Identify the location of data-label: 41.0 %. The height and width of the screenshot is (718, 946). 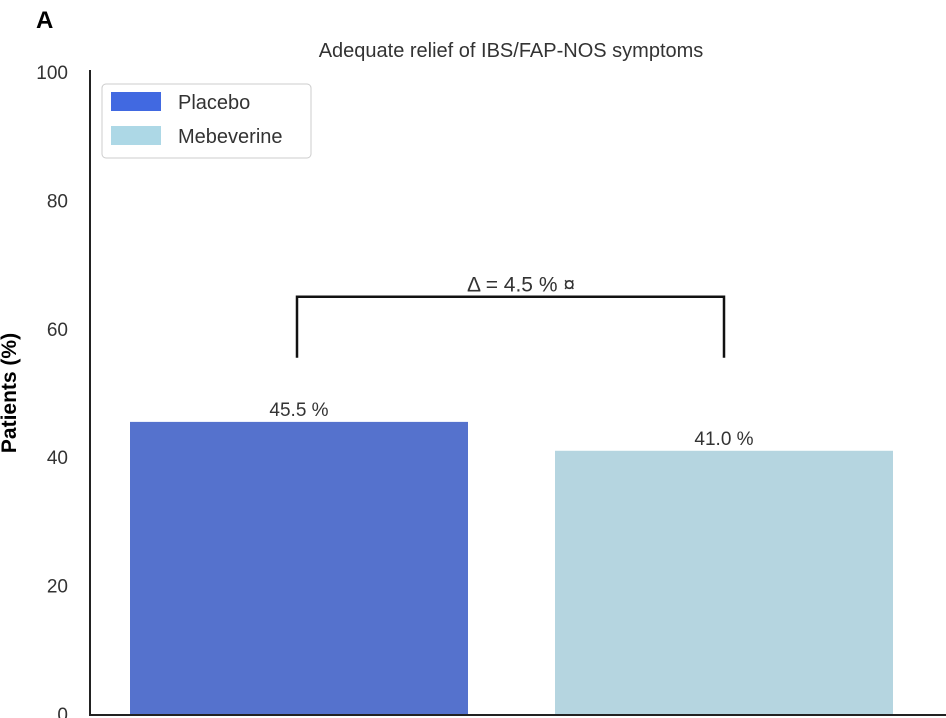
(723, 439).